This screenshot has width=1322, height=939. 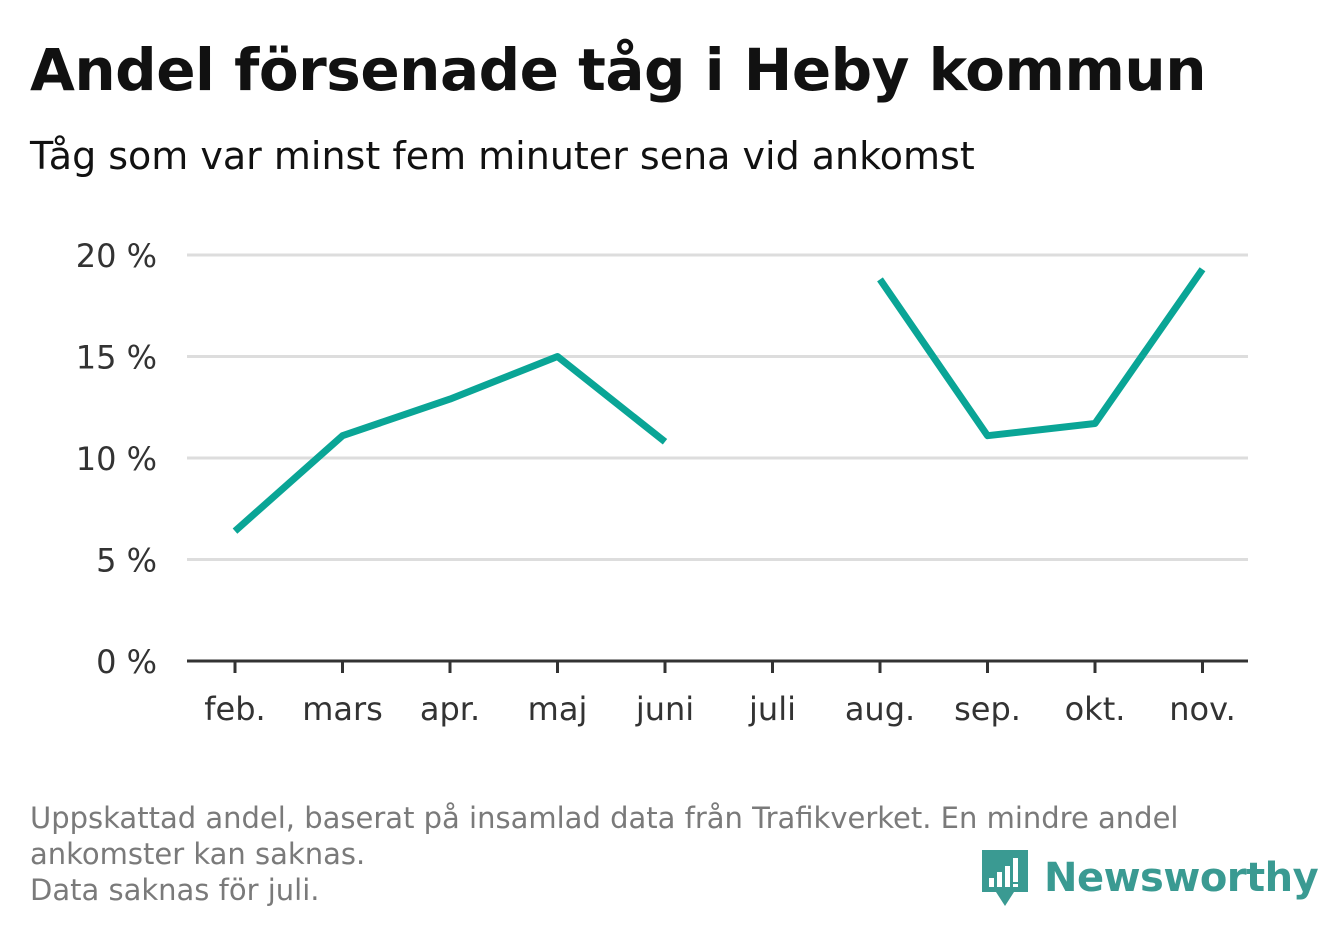 What do you see at coordinates (116, 358) in the screenshot?
I see `y-tick-label: 15 %` at bounding box center [116, 358].